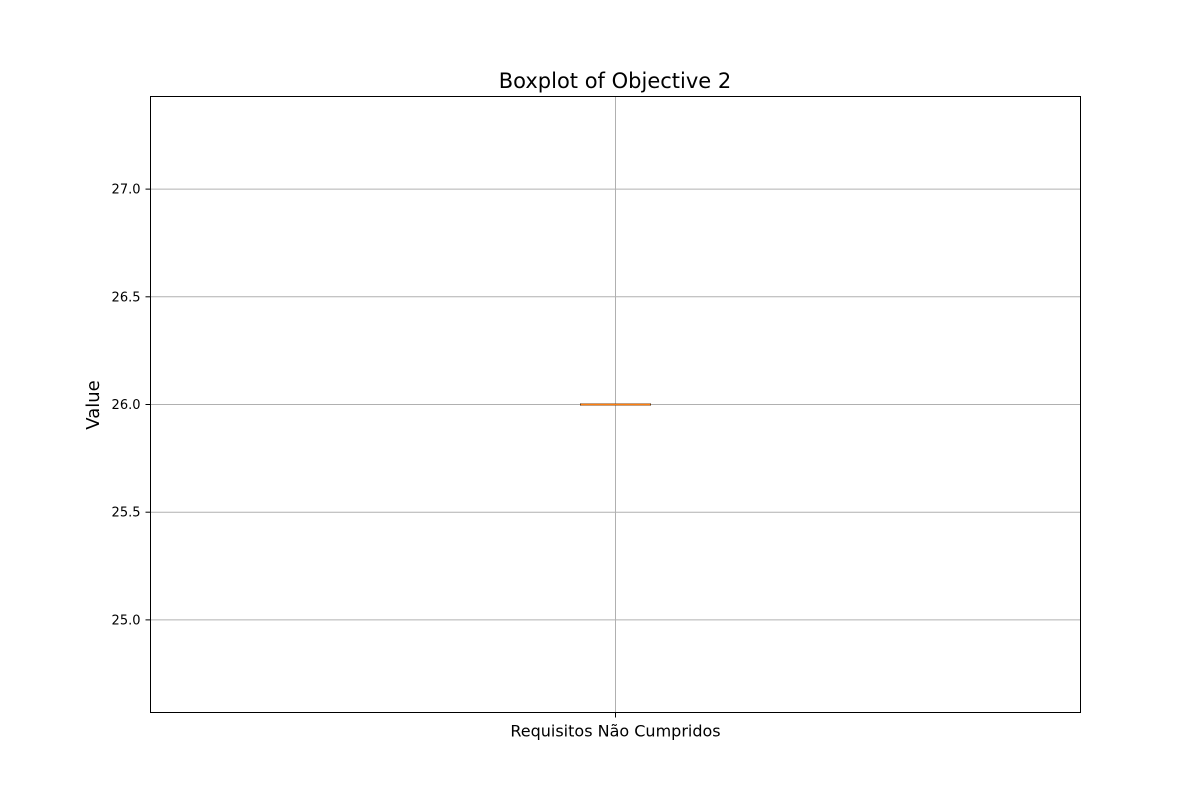 The height and width of the screenshot is (800, 1200). Describe the element at coordinates (126, 297) in the screenshot. I see `y-tick-label: 26.5` at that location.